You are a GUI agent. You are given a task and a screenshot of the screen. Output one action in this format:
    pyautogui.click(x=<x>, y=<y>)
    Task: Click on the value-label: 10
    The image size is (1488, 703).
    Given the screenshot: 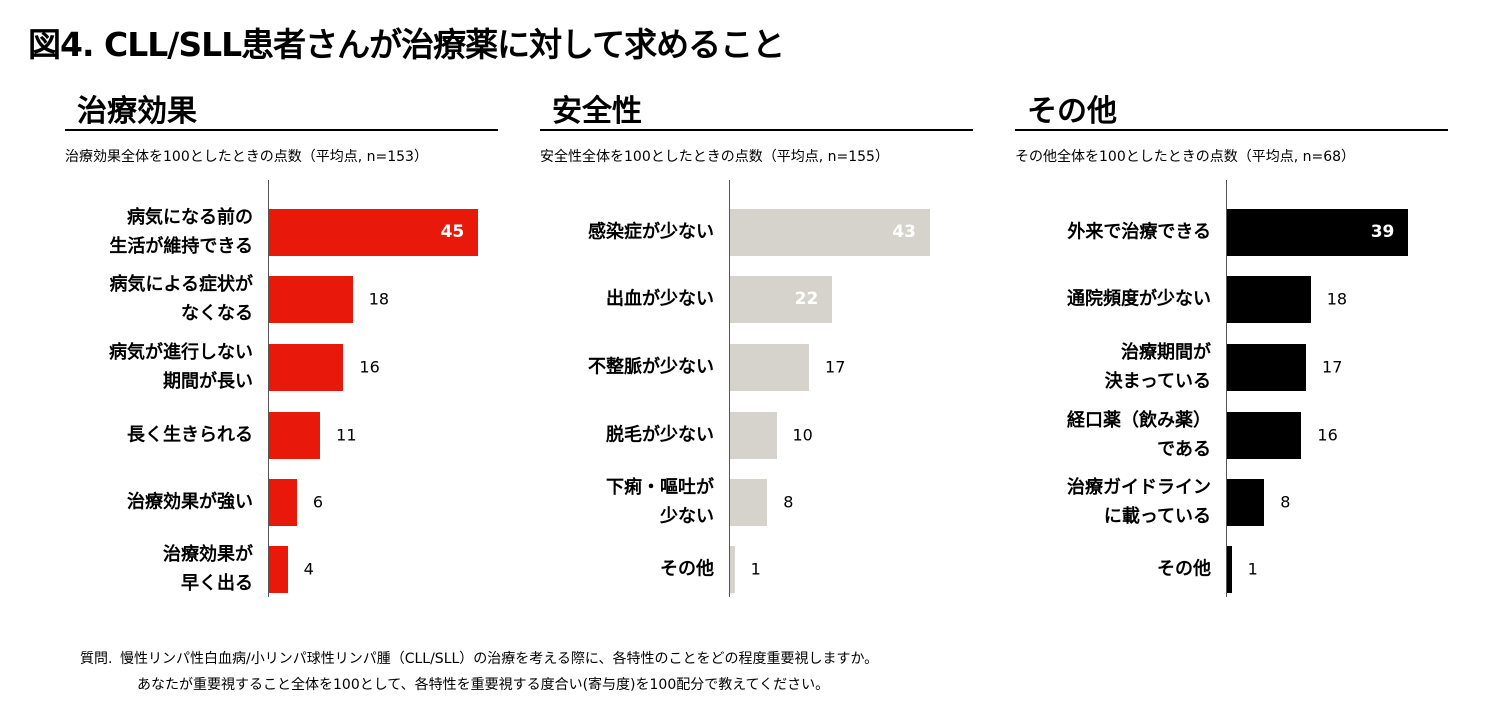 What is the action you would take?
    pyautogui.click(x=802, y=435)
    